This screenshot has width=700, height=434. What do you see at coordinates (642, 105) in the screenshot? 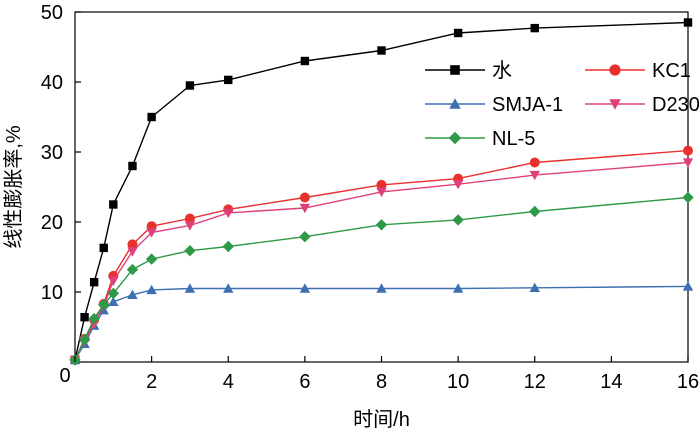
I see `legend-item-D230: D230` at bounding box center [642, 105].